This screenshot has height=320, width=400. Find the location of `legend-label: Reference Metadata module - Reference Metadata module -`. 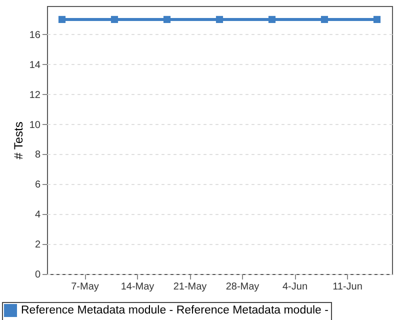

legend-label: Reference Metadata module - Reference Metadata module - is located at coordinates (175, 310).